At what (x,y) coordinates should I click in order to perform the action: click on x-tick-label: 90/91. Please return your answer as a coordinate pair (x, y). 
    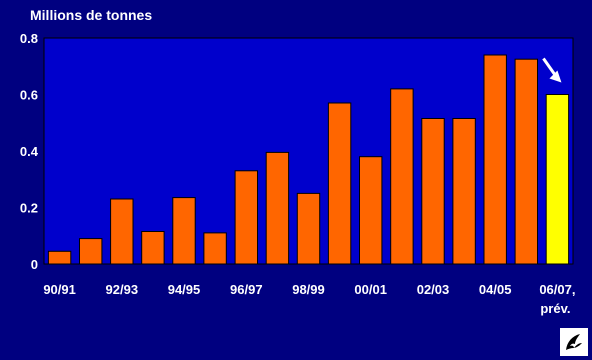
    Looking at the image, I should click on (59, 289).